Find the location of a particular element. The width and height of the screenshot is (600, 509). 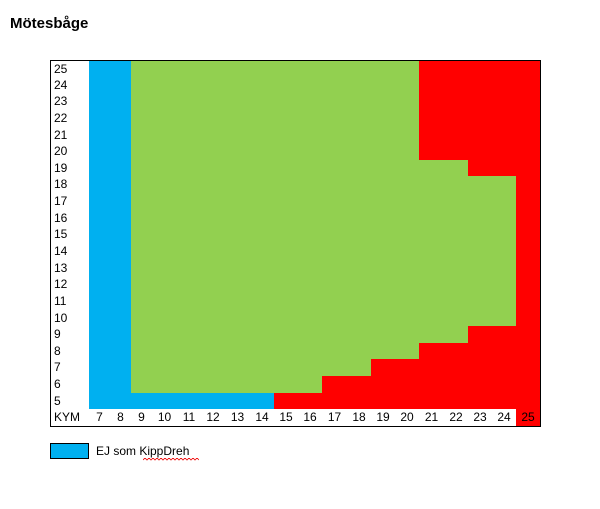

spell-underline is located at coordinates (171, 459).